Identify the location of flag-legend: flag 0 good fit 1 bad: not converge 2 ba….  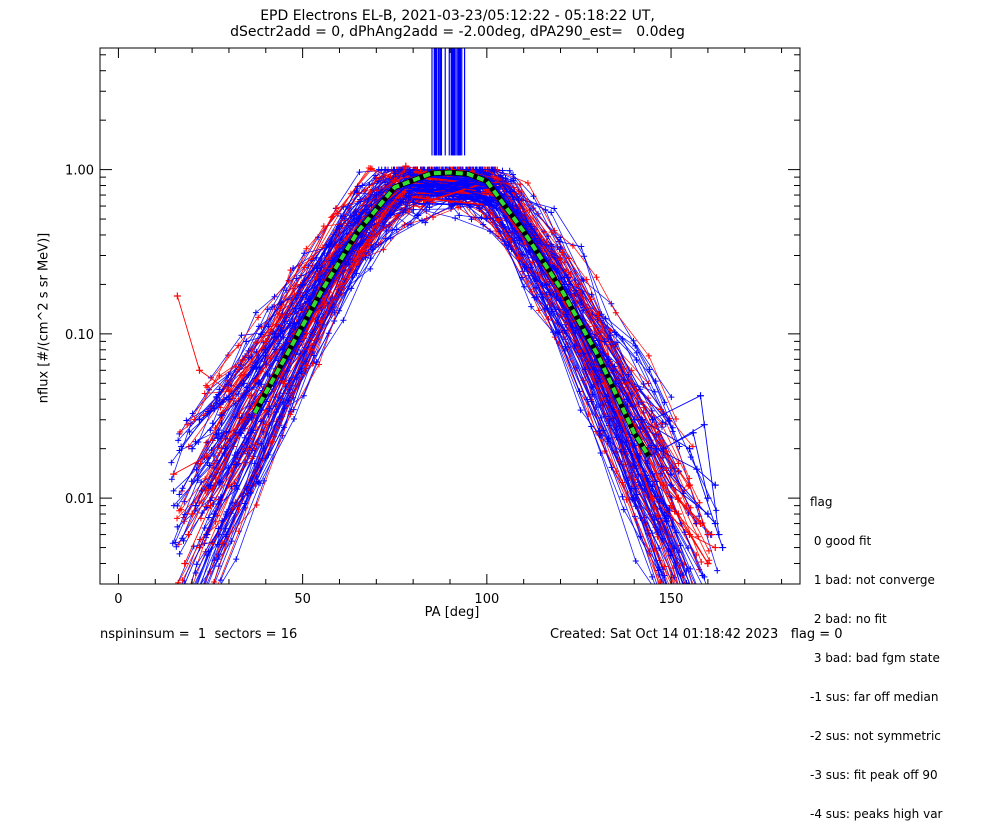
(876, 652).